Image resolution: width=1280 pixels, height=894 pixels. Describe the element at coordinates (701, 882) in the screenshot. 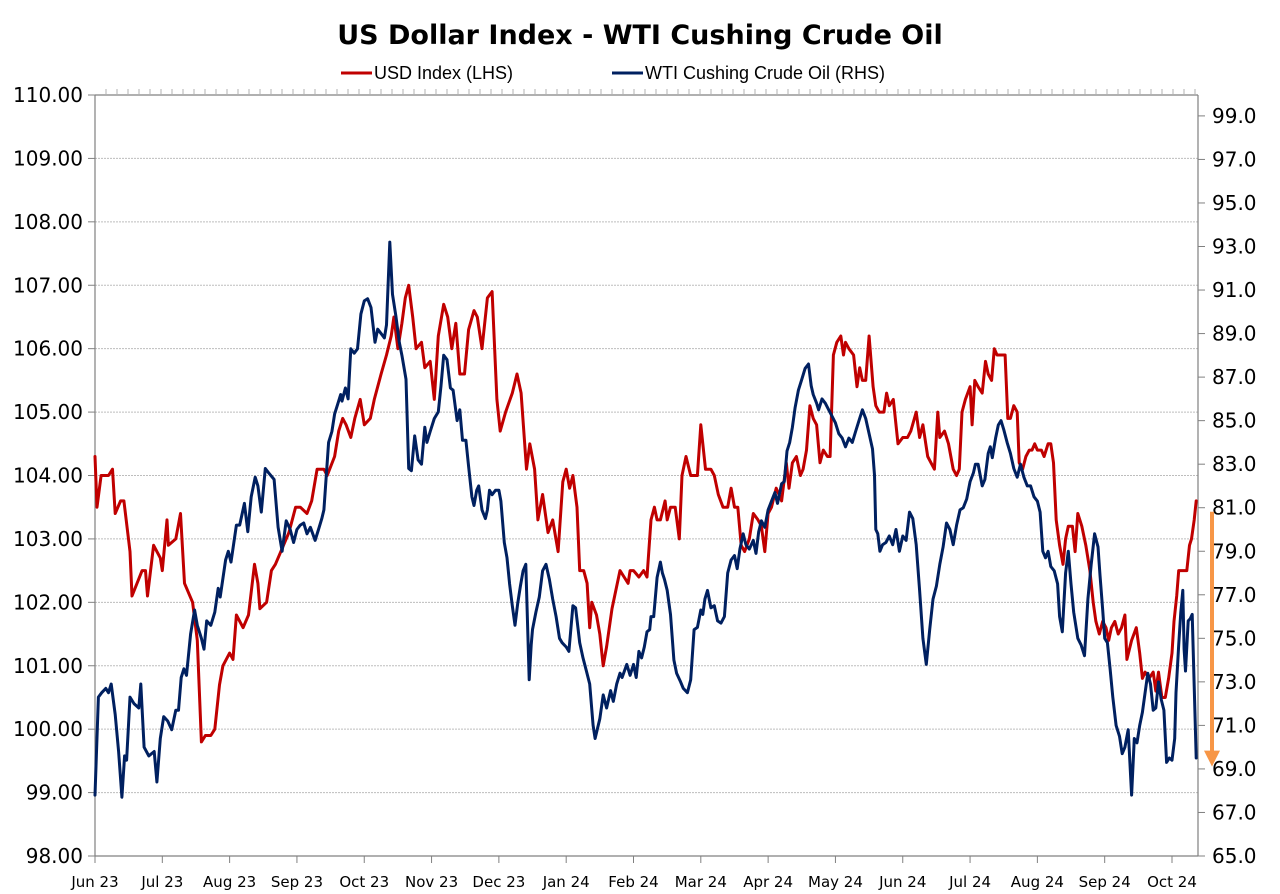

I see `x-tick-label: Mar 24` at that location.